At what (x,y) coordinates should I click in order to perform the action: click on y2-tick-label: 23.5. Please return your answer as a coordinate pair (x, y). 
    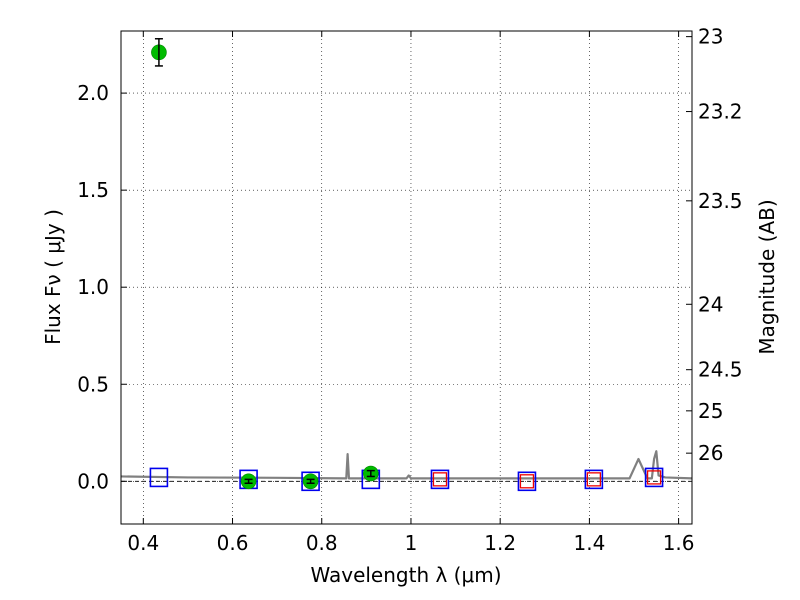
    Looking at the image, I should click on (720, 201).